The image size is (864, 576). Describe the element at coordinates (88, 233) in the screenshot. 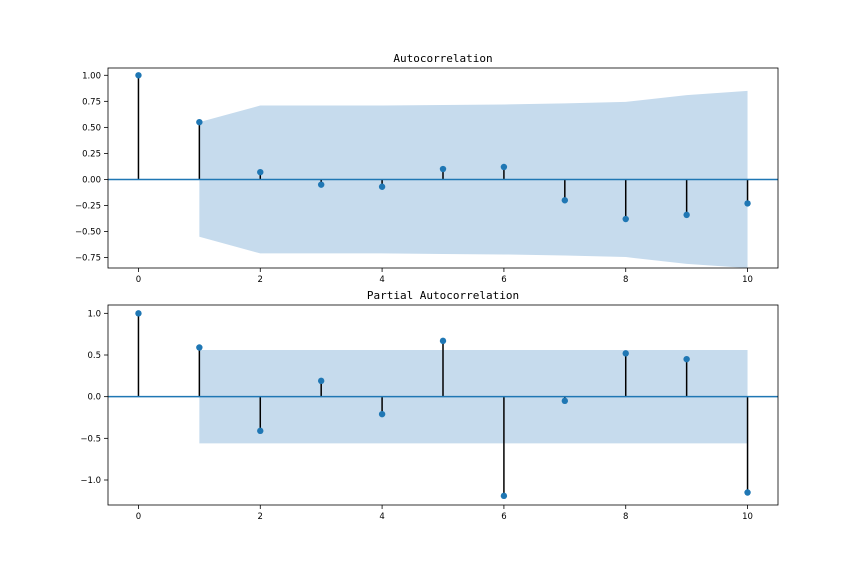

I see `acf-y-tick-label: −0.50` at that location.